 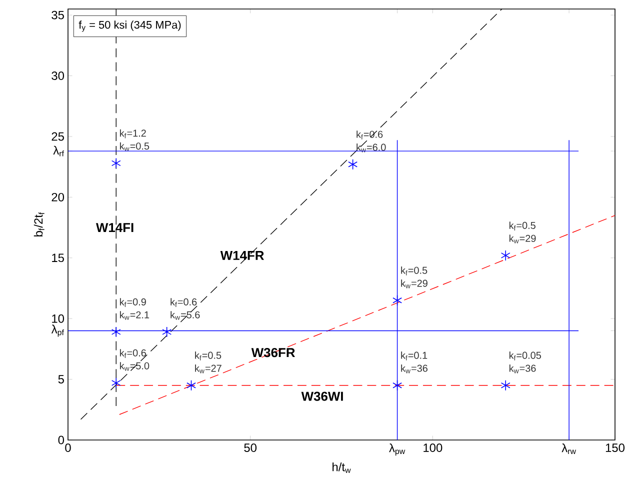 What do you see at coordinates (569, 449) in the screenshot?
I see `x-tick-label: λ$_{rw}$` at bounding box center [569, 449].